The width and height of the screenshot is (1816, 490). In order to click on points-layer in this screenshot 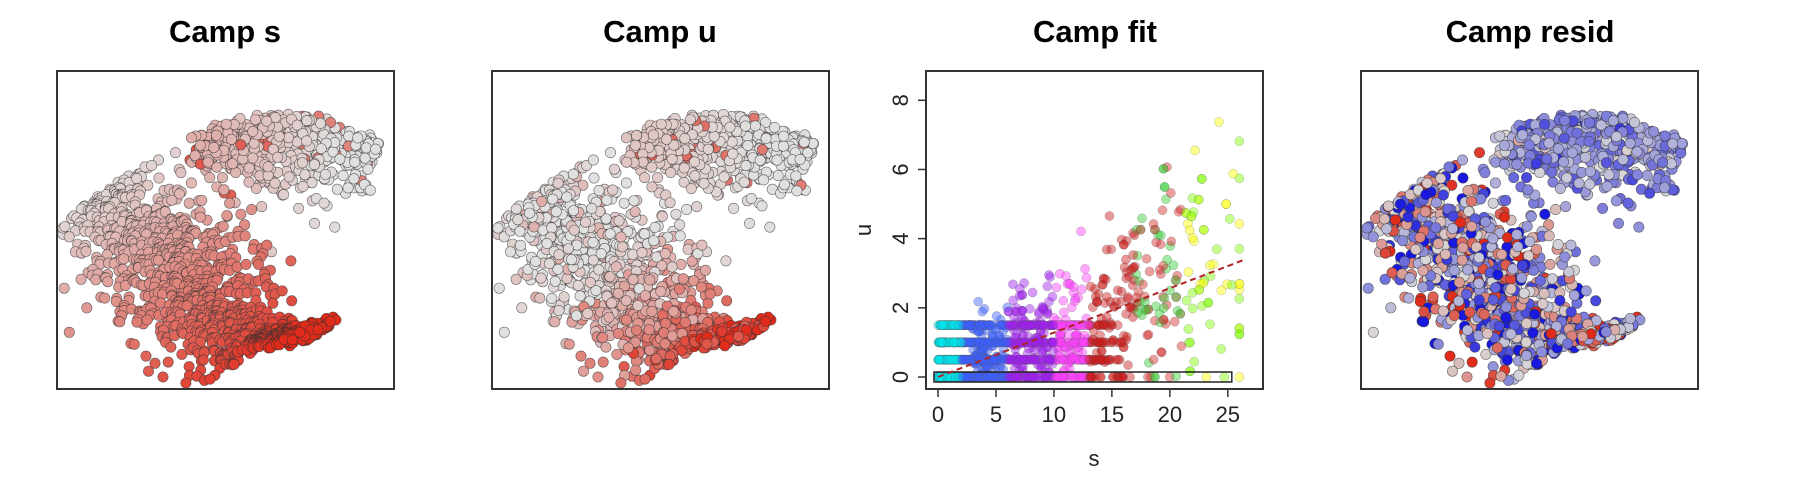, I will do `click(1089, 250)`.